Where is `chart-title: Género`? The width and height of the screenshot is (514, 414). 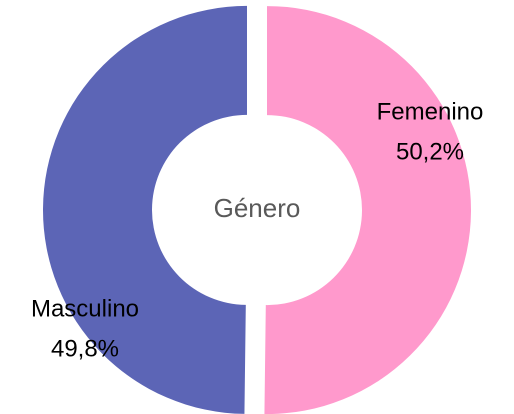 chart-title: Género is located at coordinates (257, 208).